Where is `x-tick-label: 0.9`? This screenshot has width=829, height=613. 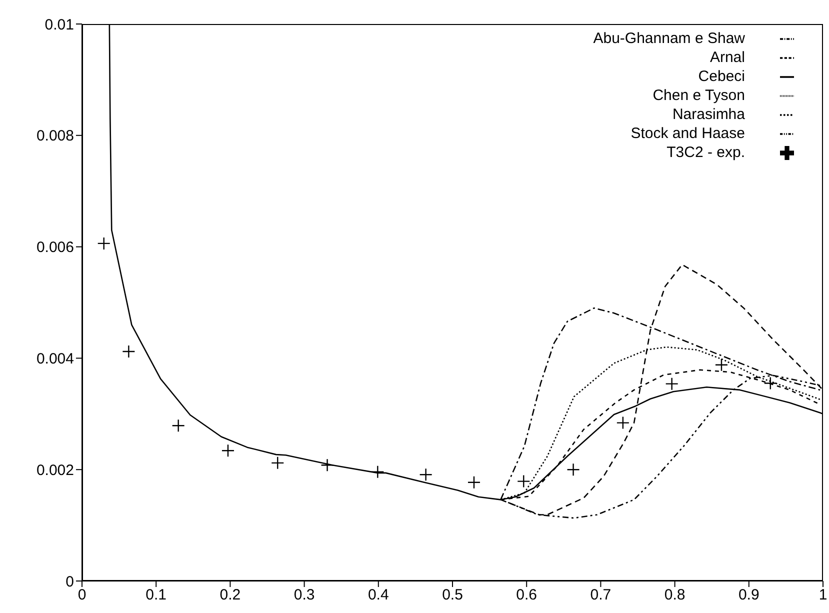 x-tick-label: 0.9 is located at coordinates (749, 595).